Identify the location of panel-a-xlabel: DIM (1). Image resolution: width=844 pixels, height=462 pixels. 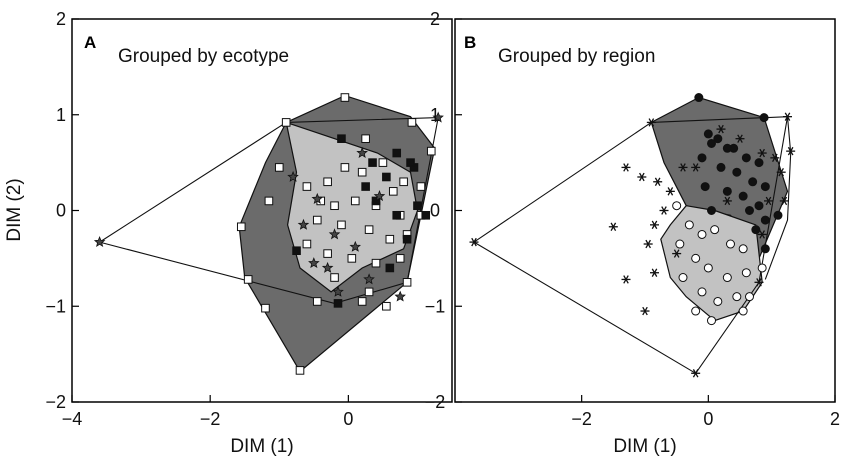
(261, 446).